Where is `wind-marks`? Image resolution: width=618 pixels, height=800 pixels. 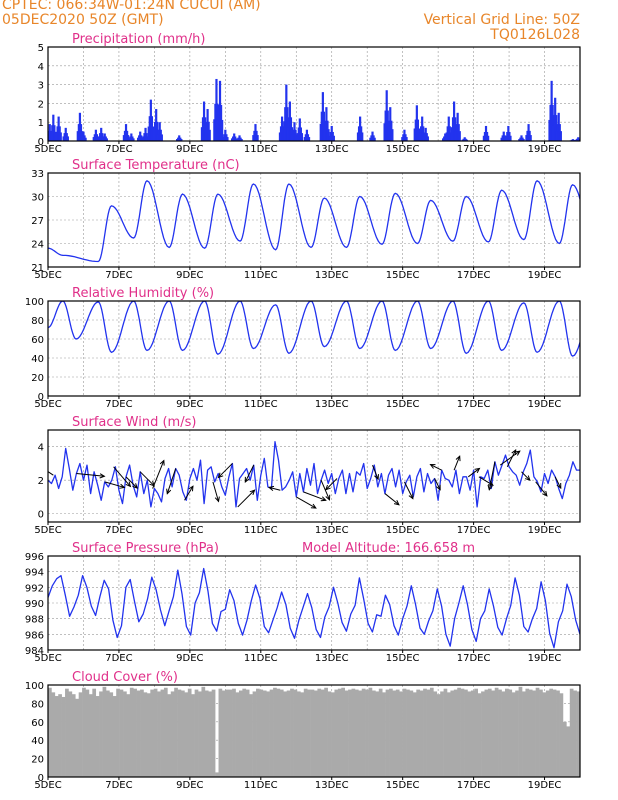 wind-marks is located at coordinates (314, 475).